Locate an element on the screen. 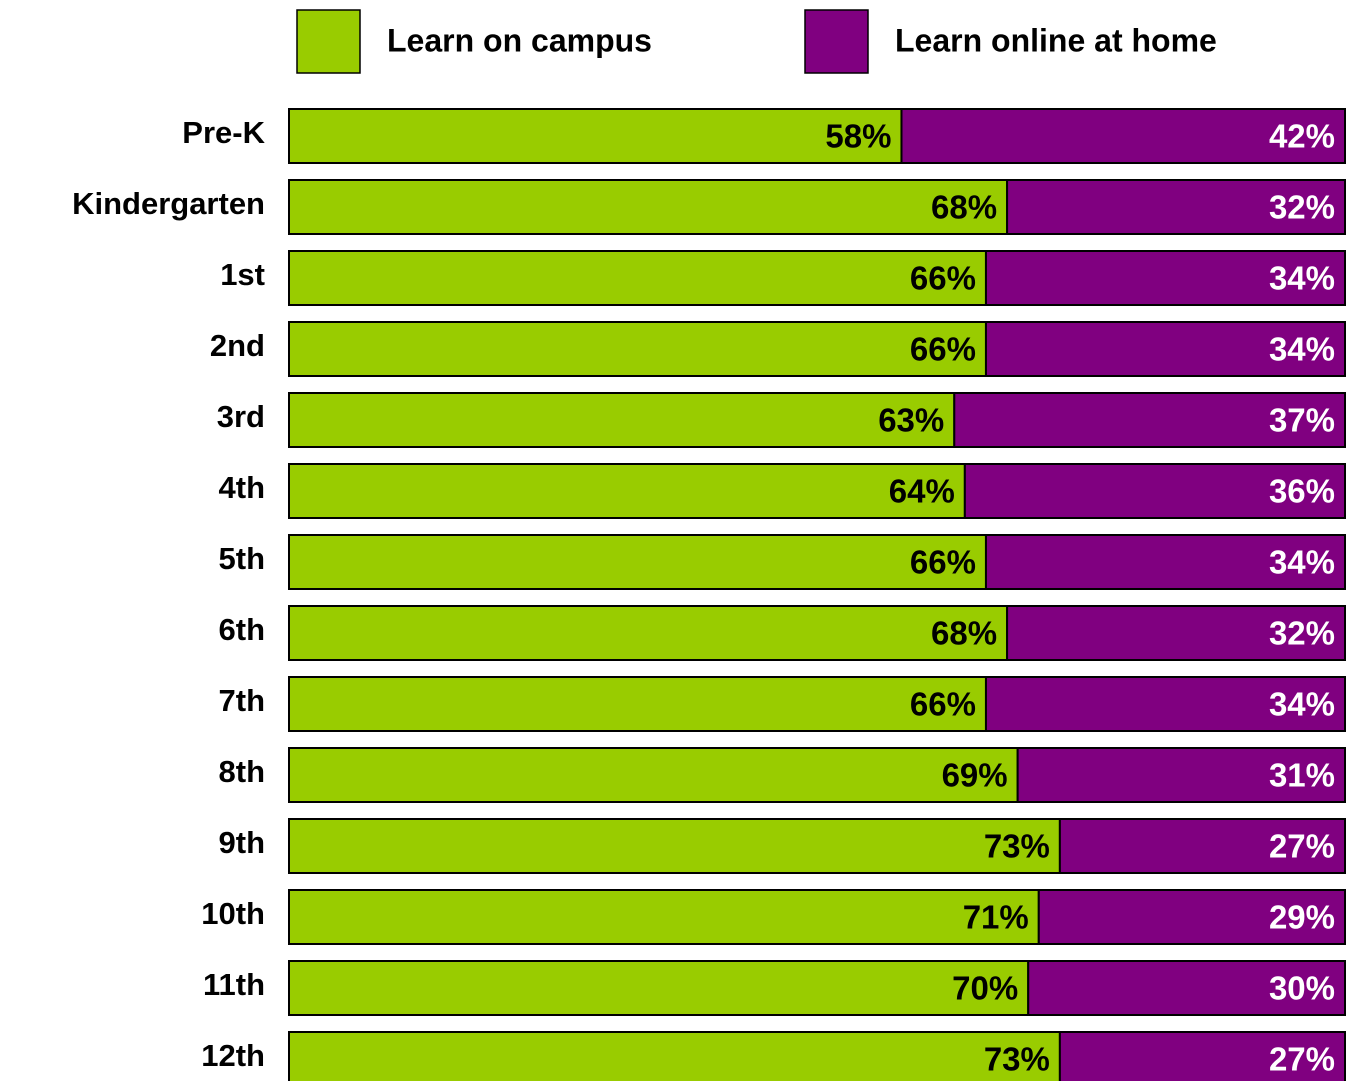  category-label: 11th is located at coordinates (234, 984).